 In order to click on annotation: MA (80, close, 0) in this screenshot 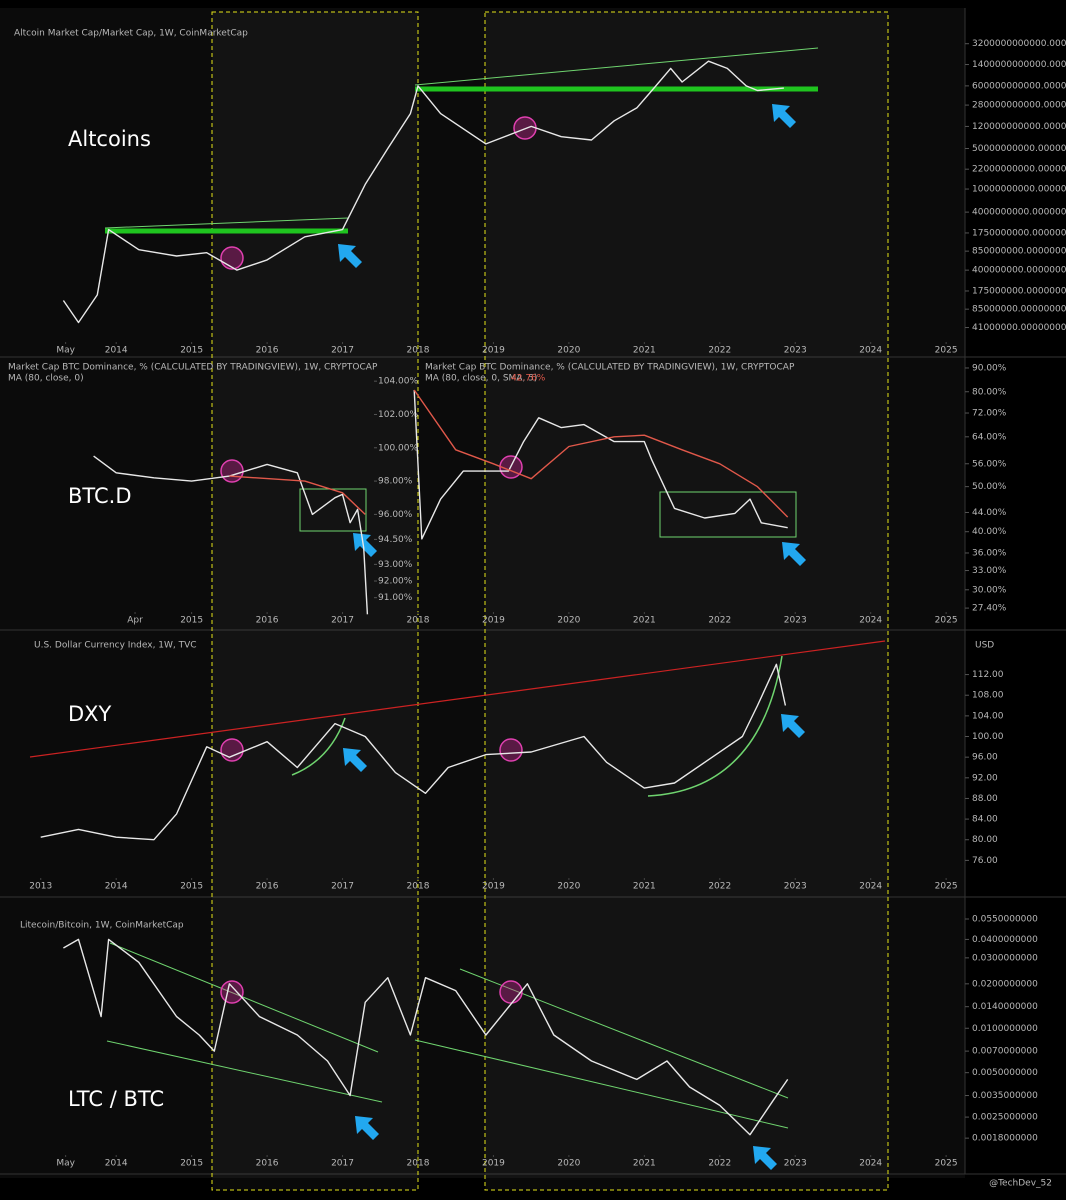, I will do `click(46, 379)`.